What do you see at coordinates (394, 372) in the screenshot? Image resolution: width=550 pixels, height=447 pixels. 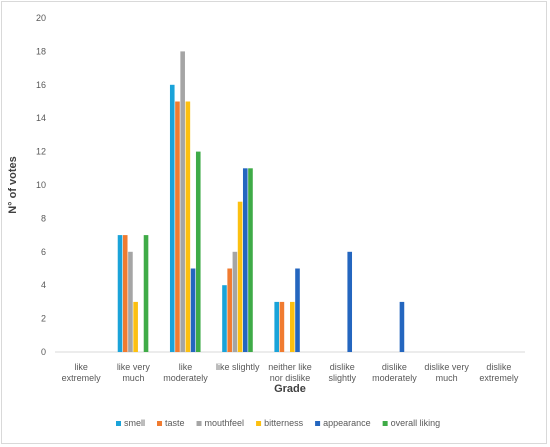 I see `x-category-label: dislike moderately` at bounding box center [394, 372].